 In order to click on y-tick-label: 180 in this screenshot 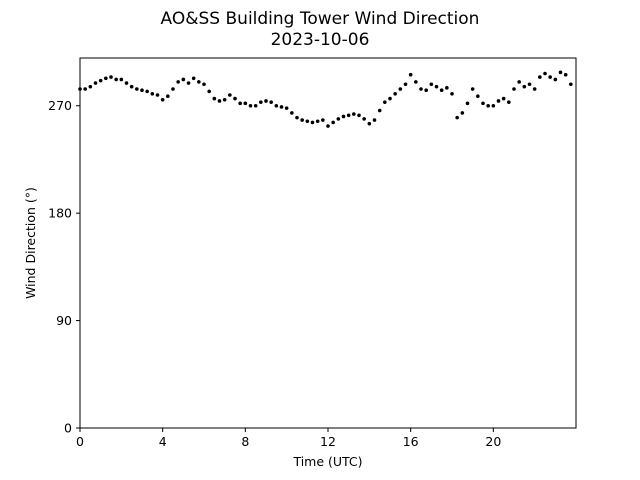, I will do `click(60, 213)`.